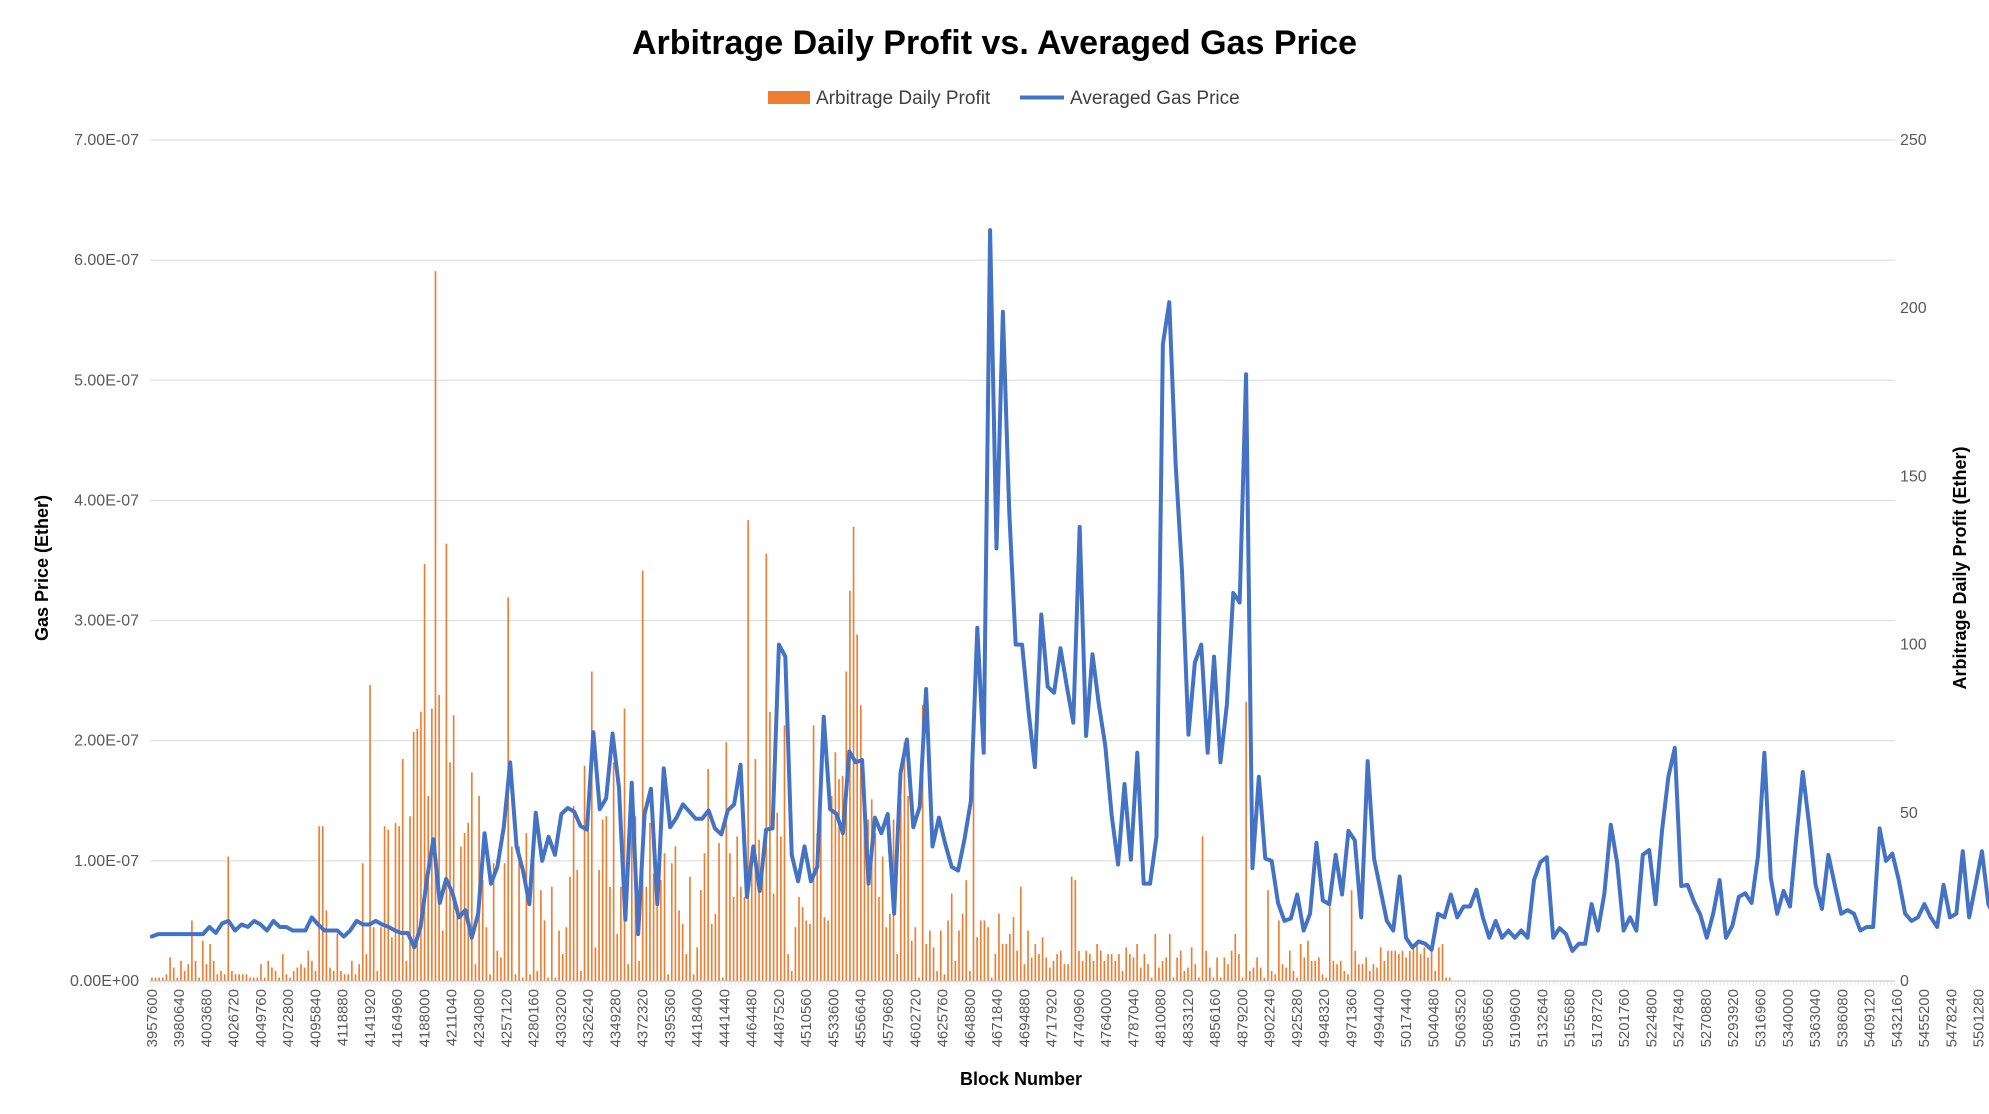 Image resolution: width=1989 pixels, height=1114 pixels. What do you see at coordinates (315, 1018) in the screenshot?
I see `x-tick-label: 4095840` at bounding box center [315, 1018].